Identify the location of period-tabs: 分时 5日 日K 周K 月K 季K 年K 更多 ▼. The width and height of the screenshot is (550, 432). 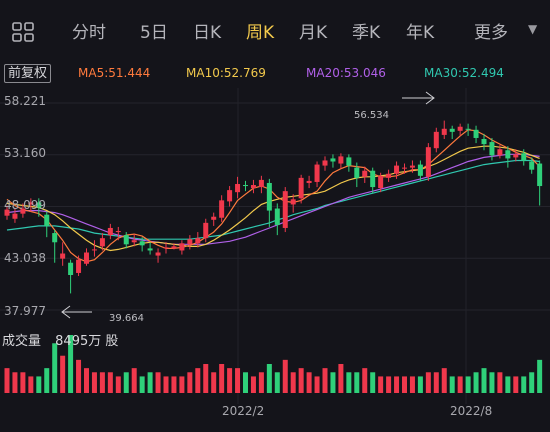
(275, 29).